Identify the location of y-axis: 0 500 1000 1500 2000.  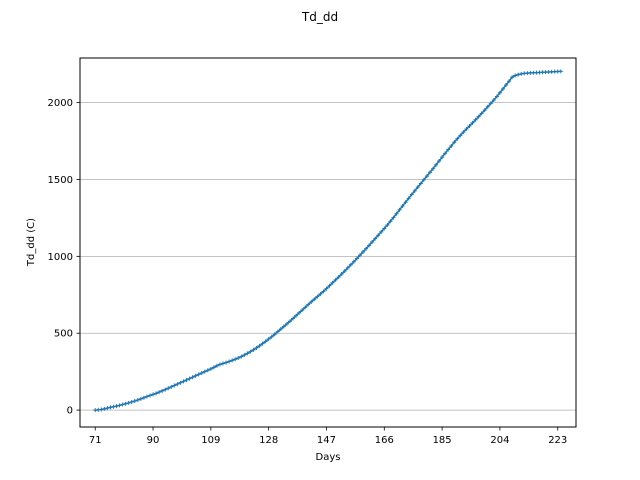
(64, 257).